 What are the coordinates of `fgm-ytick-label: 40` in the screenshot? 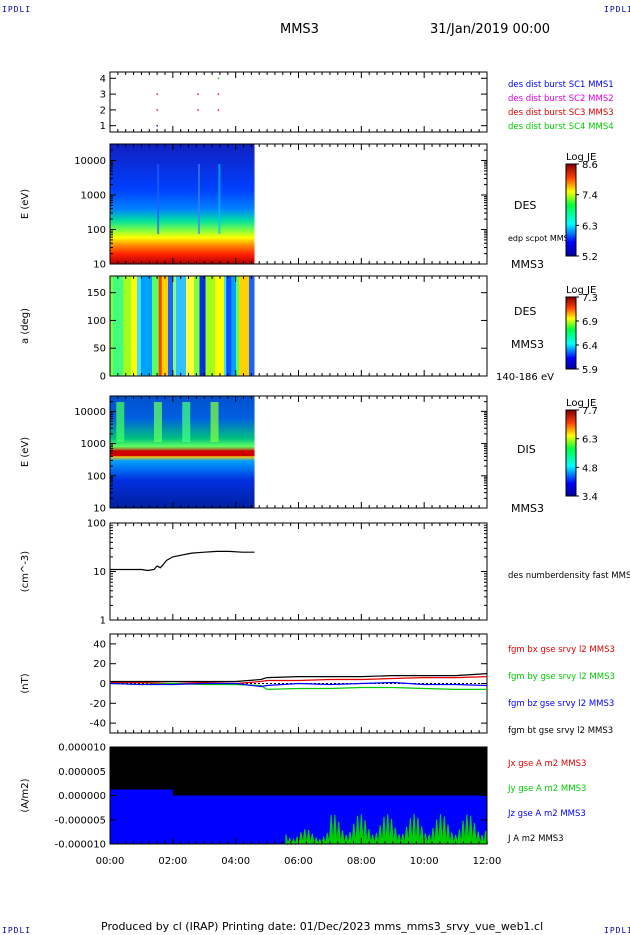 It's located at (99, 644).